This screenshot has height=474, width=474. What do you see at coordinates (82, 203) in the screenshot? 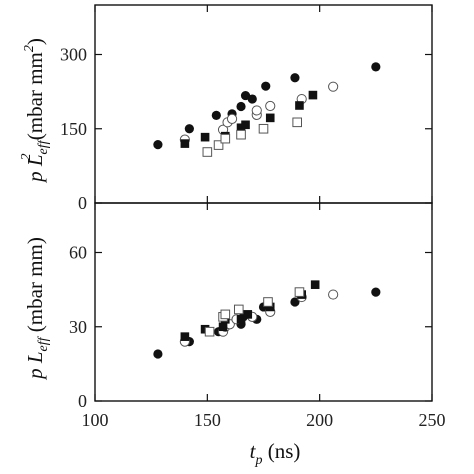
I see `top-ytick-label: 0` at bounding box center [82, 203].